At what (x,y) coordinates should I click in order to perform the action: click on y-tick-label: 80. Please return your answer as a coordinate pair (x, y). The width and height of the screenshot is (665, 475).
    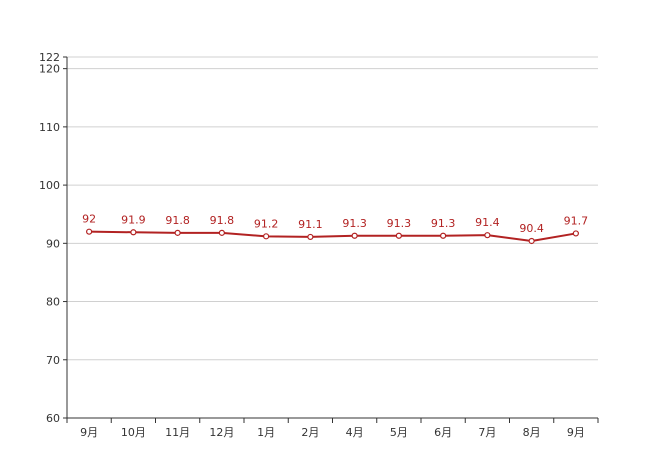
    Looking at the image, I should click on (53, 302).